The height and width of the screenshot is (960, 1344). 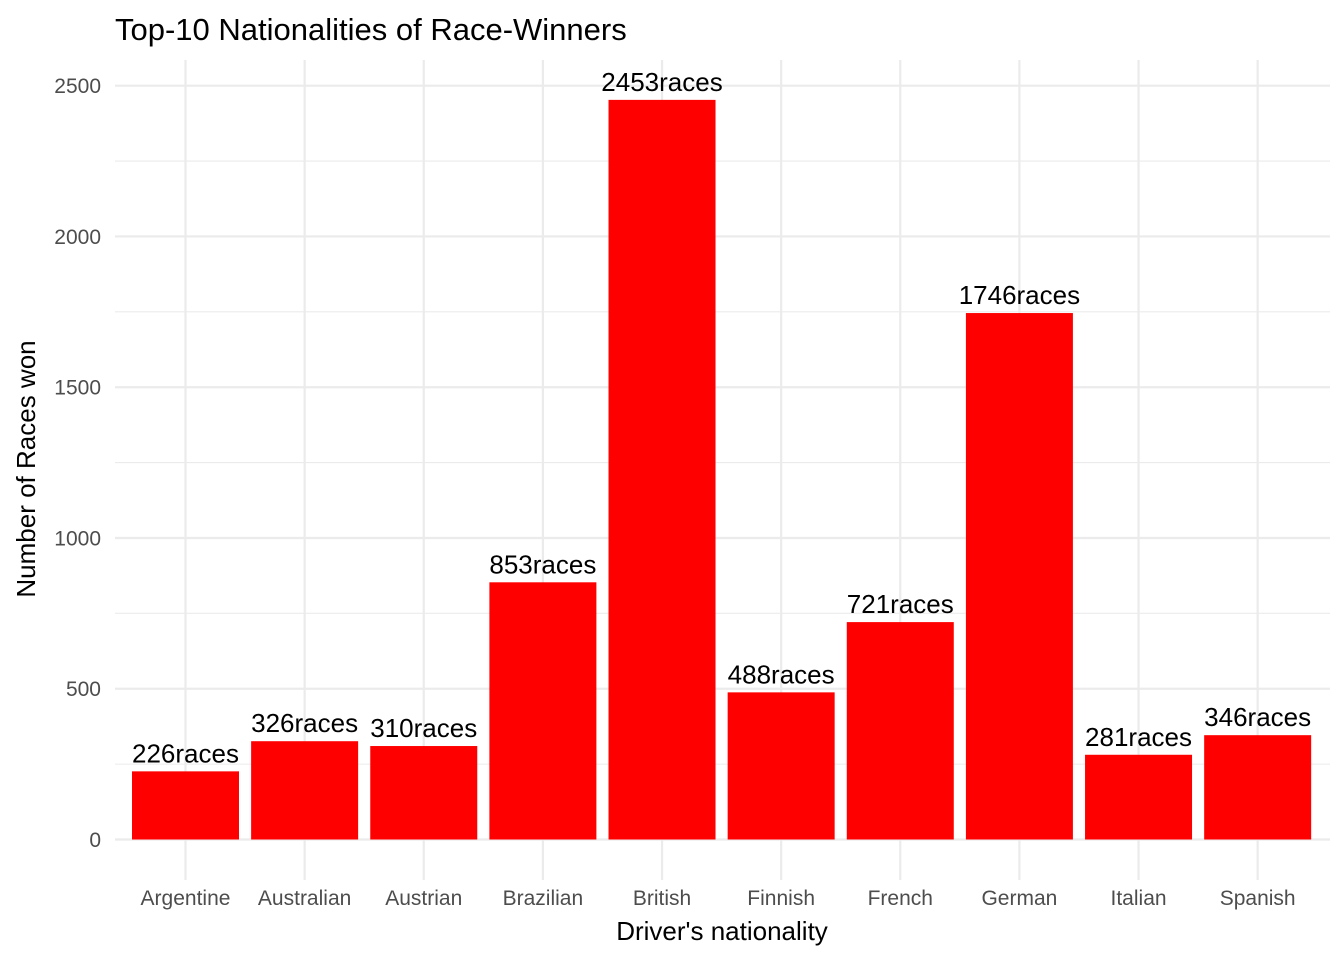 What do you see at coordinates (1138, 737) in the screenshot?
I see `data-label-italian: 281races` at bounding box center [1138, 737].